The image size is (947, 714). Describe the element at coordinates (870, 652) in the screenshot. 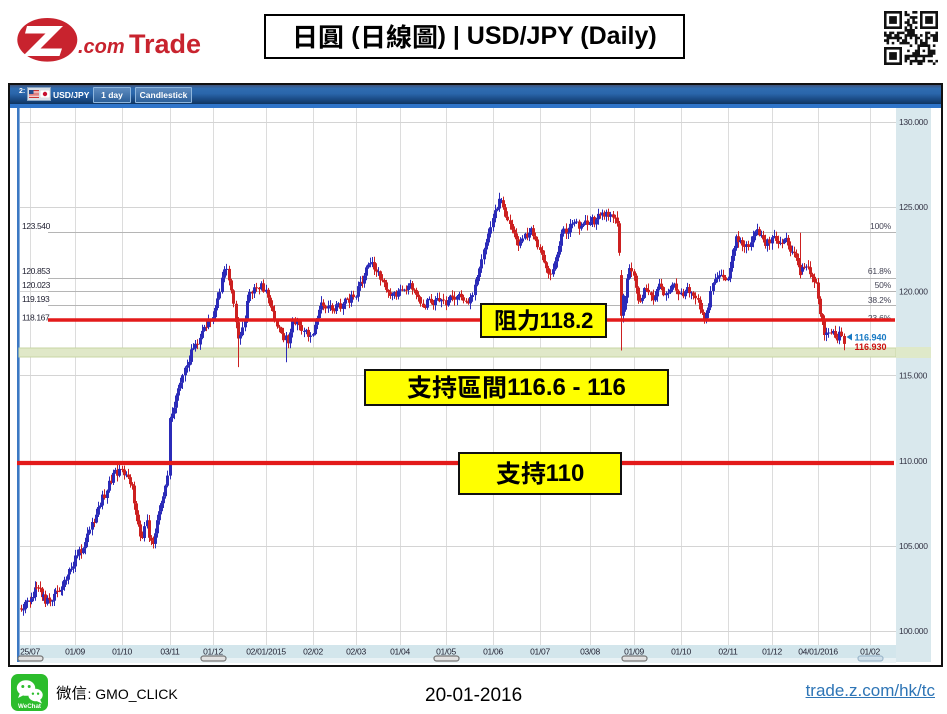

I see `svg-text: 01/02` at that location.